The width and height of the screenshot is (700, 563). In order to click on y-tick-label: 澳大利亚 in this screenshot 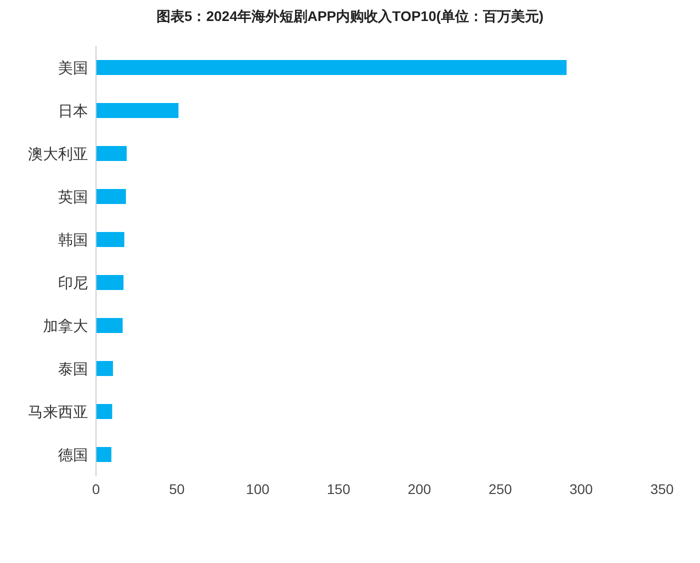, I will do `click(58, 154)`.